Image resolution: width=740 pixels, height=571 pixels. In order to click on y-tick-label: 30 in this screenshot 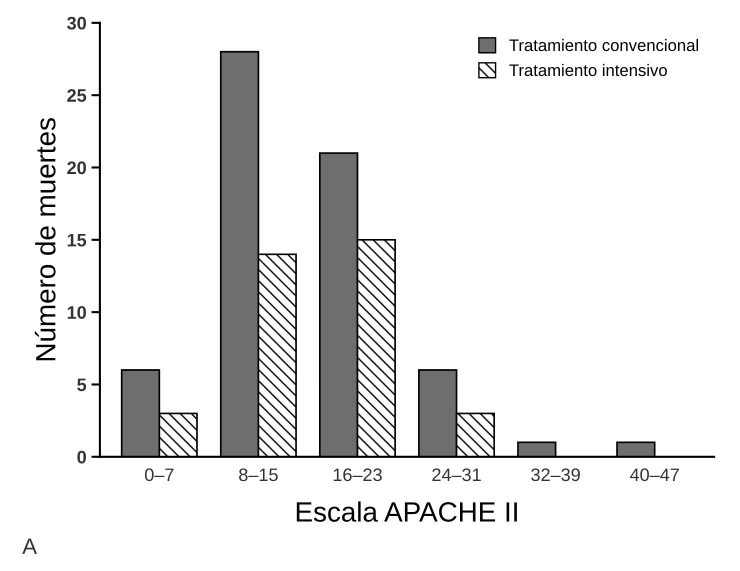, I will do `click(76, 23)`.